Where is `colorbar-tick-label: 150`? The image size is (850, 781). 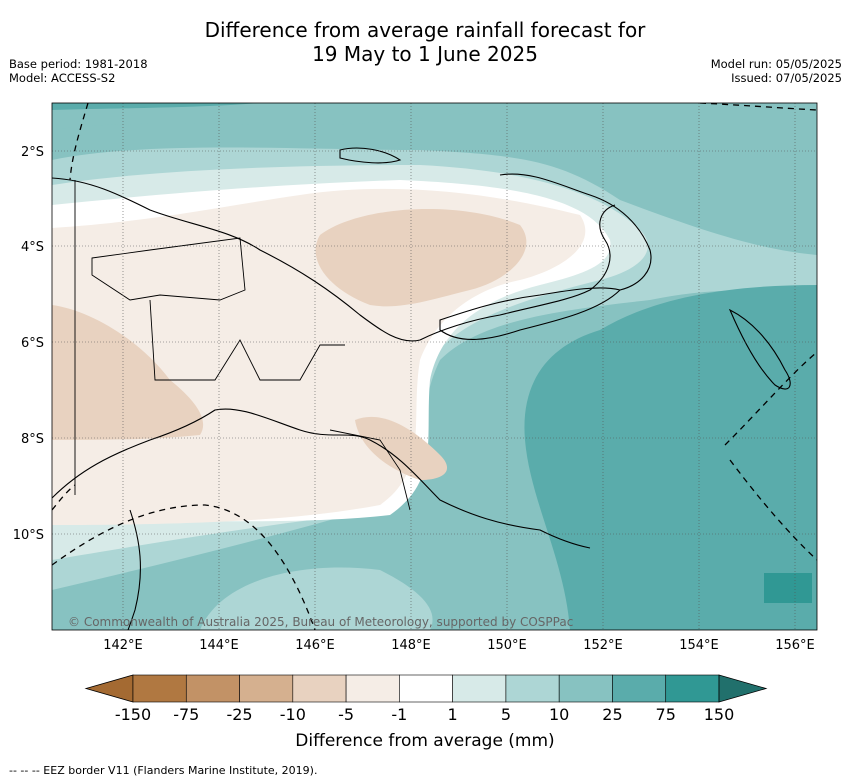
colorbar-tick-label: 150 is located at coordinates (719, 714).